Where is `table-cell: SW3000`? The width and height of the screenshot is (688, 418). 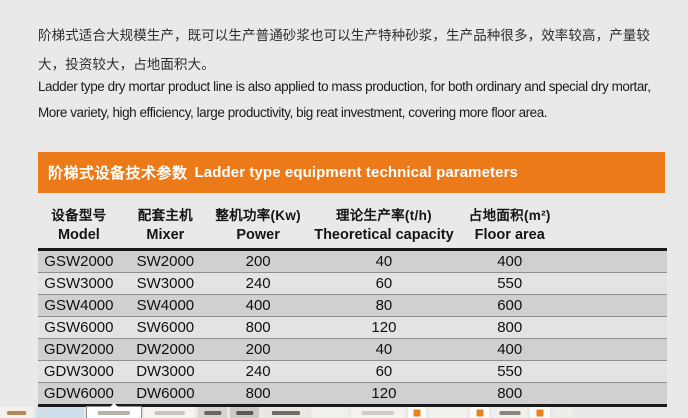
table-cell: SW3000 is located at coordinates (165, 283).